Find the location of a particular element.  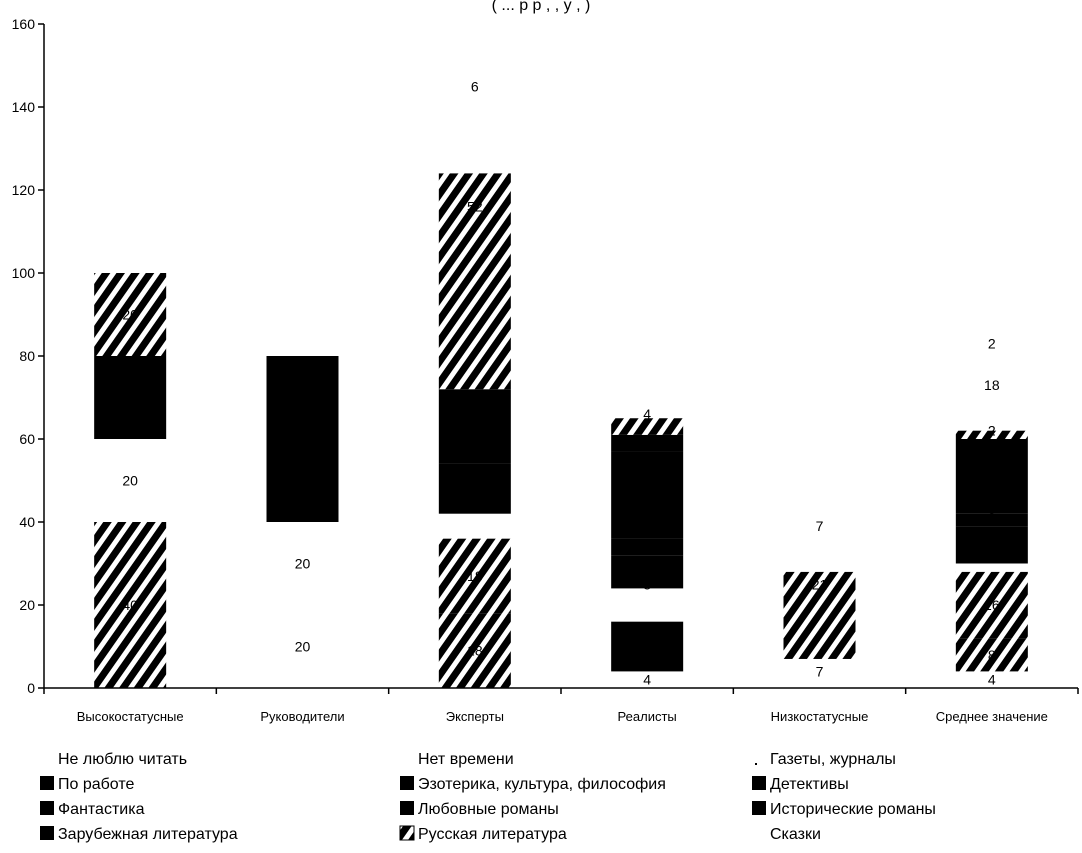

legend-label: Не люблю читать is located at coordinates (122, 759).